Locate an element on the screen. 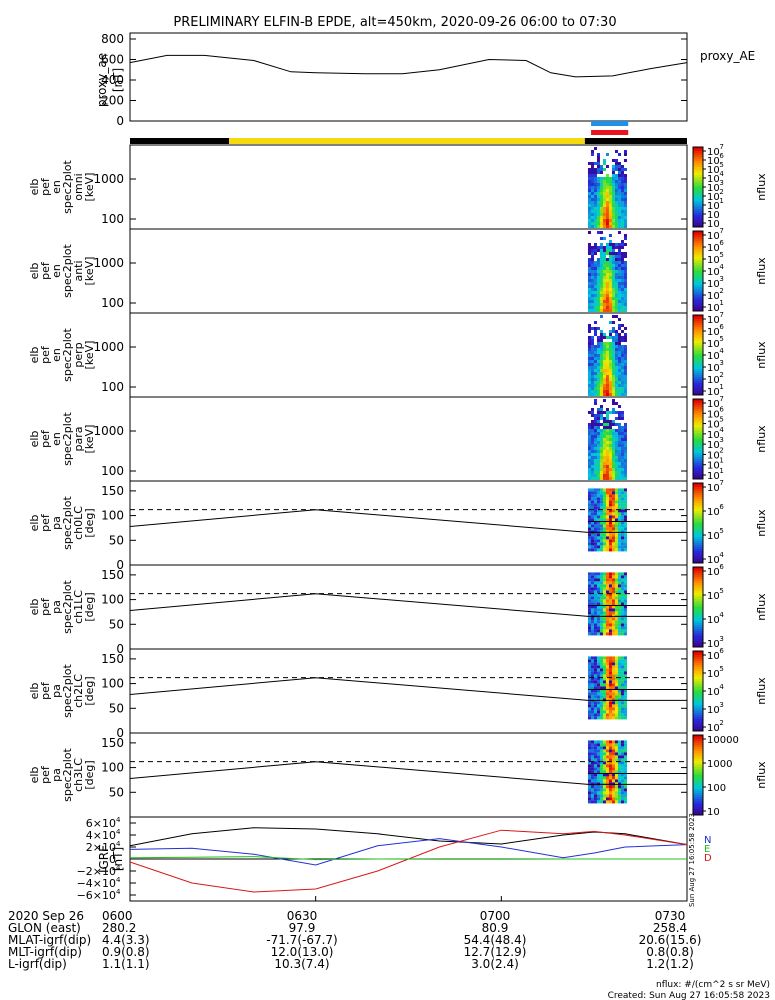 The width and height of the screenshot is (775, 1000). colorbar-tick-label: 10 is located at coordinates (713, 197).